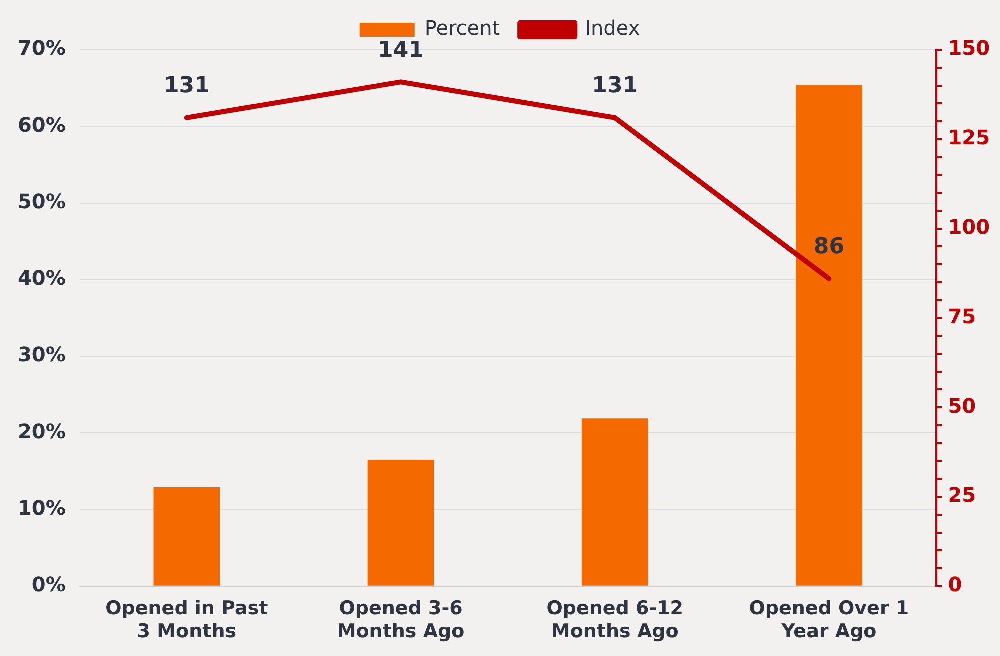 The width and height of the screenshot is (1000, 656). Describe the element at coordinates (615, 620) in the screenshot. I see `x-tick-label: Opened 6-12 Months Ago` at that location.